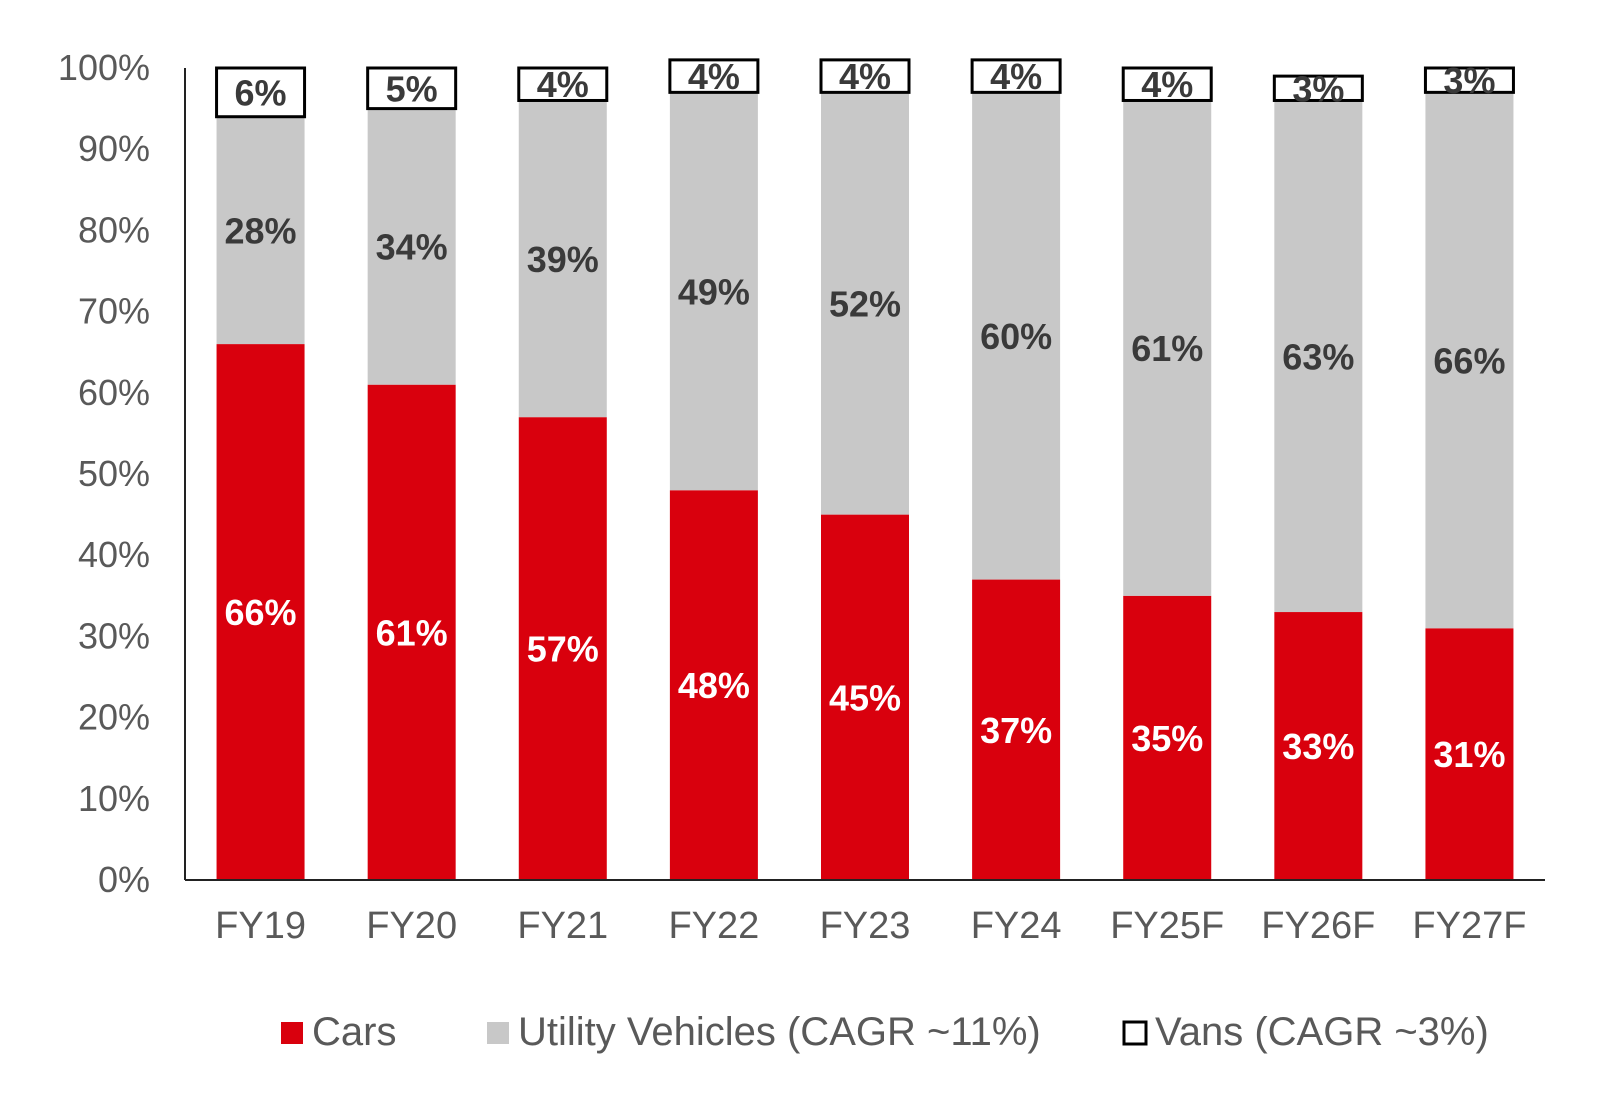  Describe the element at coordinates (865, 926) in the screenshot. I see `x-tick-label-fy23: FY23` at that location.